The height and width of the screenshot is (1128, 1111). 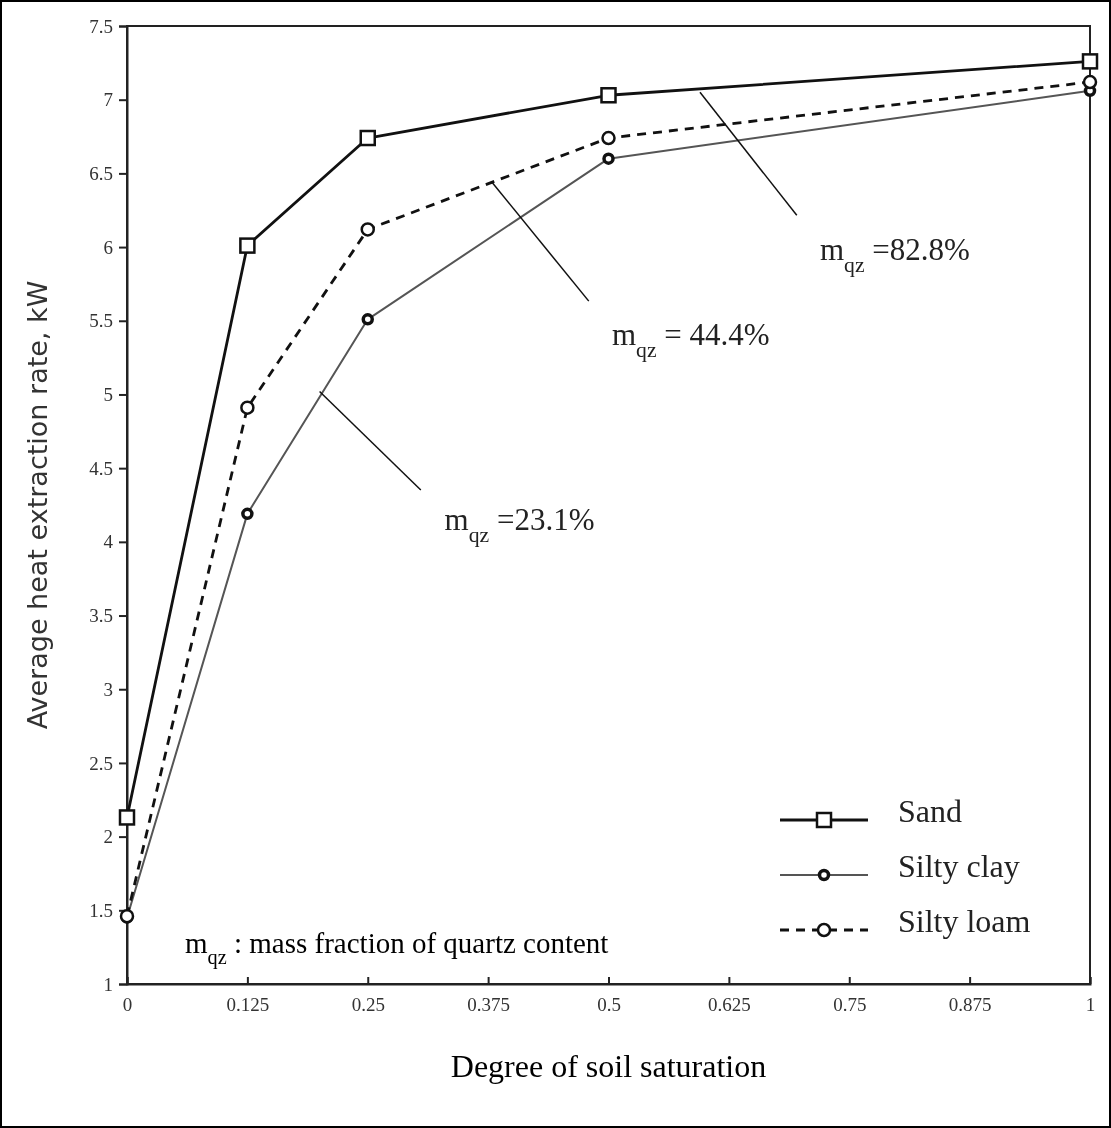 I want to click on y-tick-label: 1.5, so click(x=101, y=910).